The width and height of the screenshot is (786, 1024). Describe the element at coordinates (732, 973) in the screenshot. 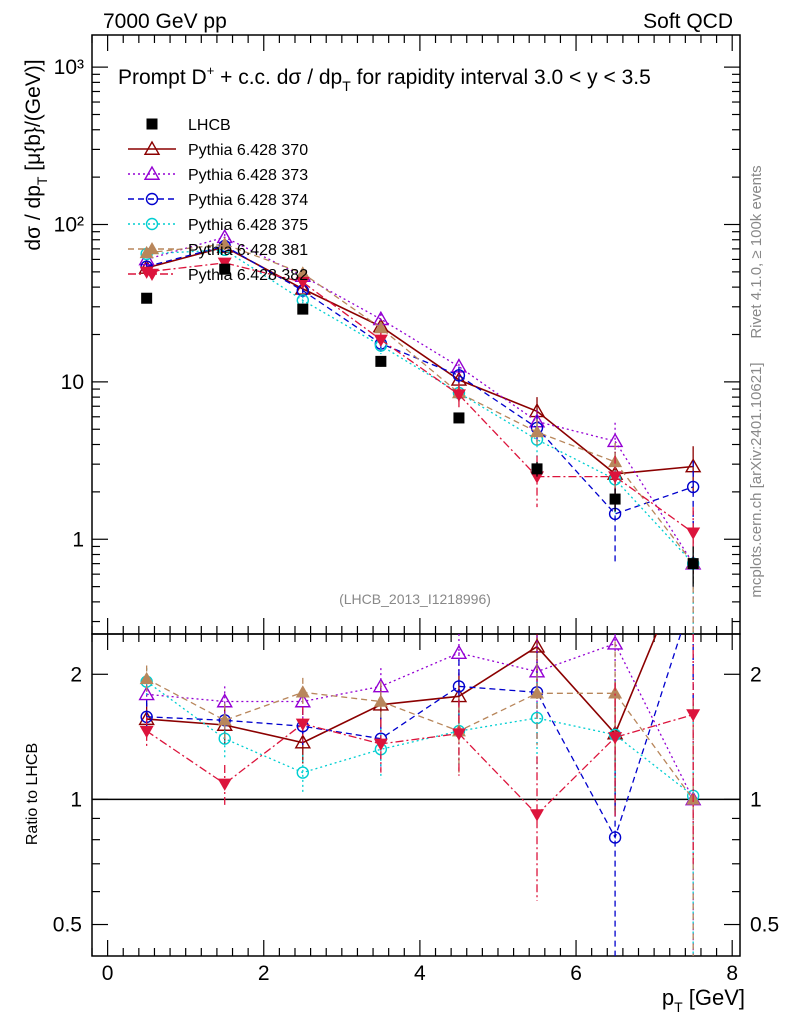

I see `x-tick-label: 8` at that location.